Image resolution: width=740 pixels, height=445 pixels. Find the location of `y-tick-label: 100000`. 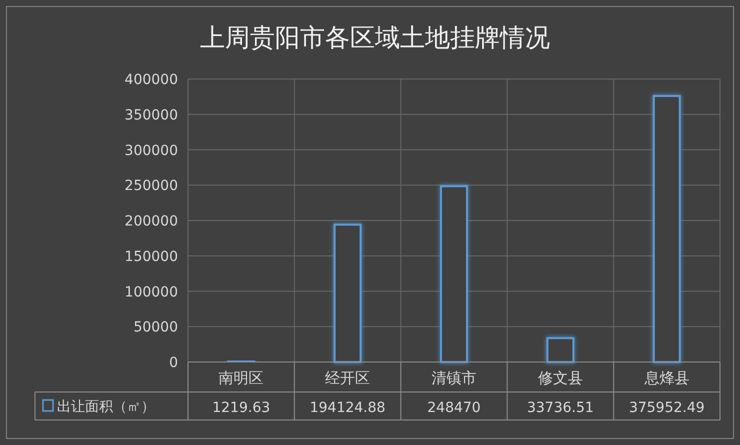

y-tick-label: 100000 is located at coordinates (151, 292).